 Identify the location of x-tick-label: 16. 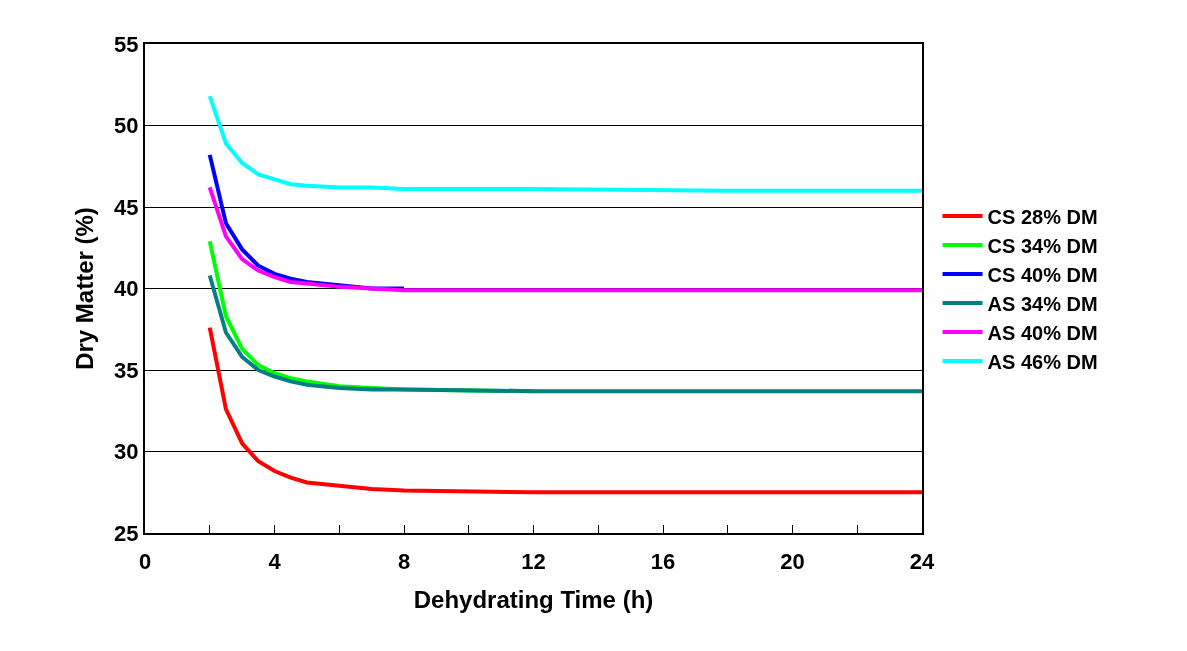
(663, 562).